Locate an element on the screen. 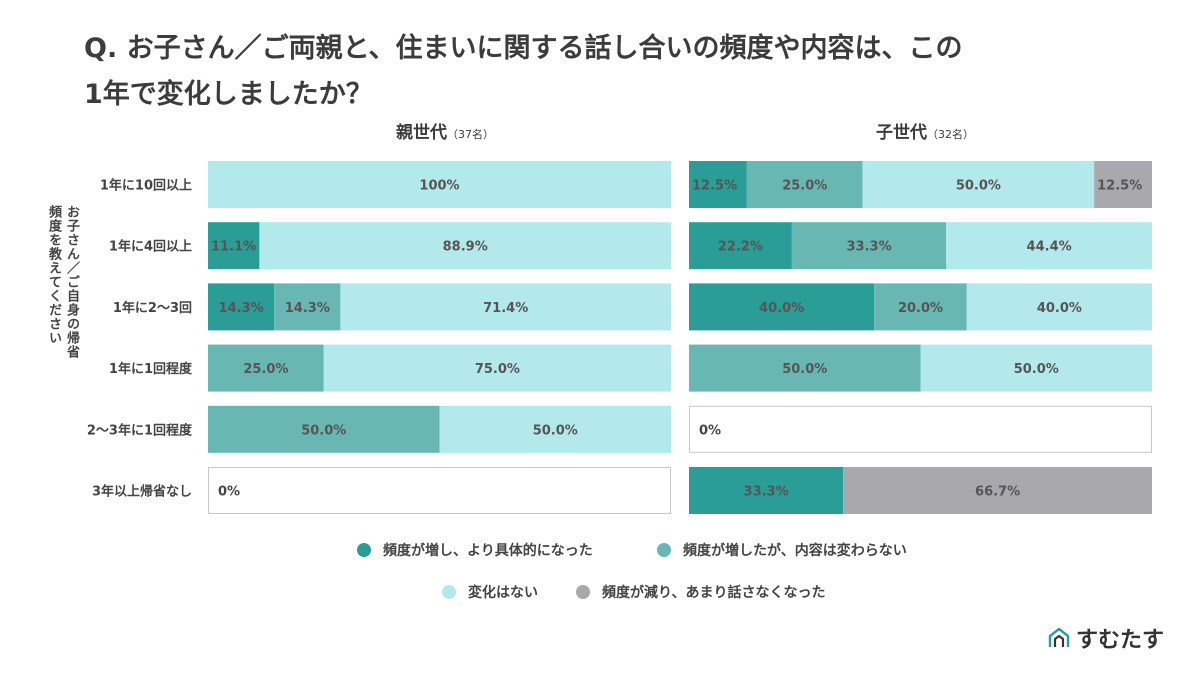  data-label: 100% is located at coordinates (439, 186).